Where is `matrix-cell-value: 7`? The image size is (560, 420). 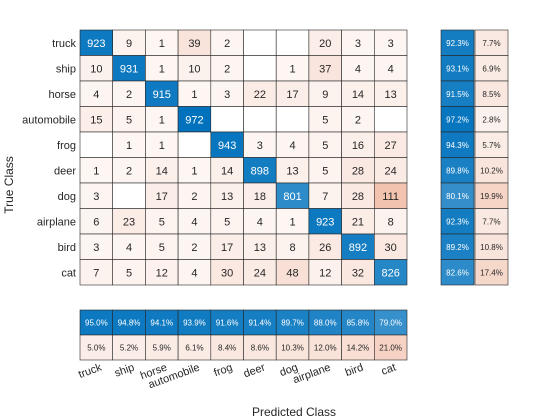
matrix-cell-value: 7 is located at coordinates (96, 273).